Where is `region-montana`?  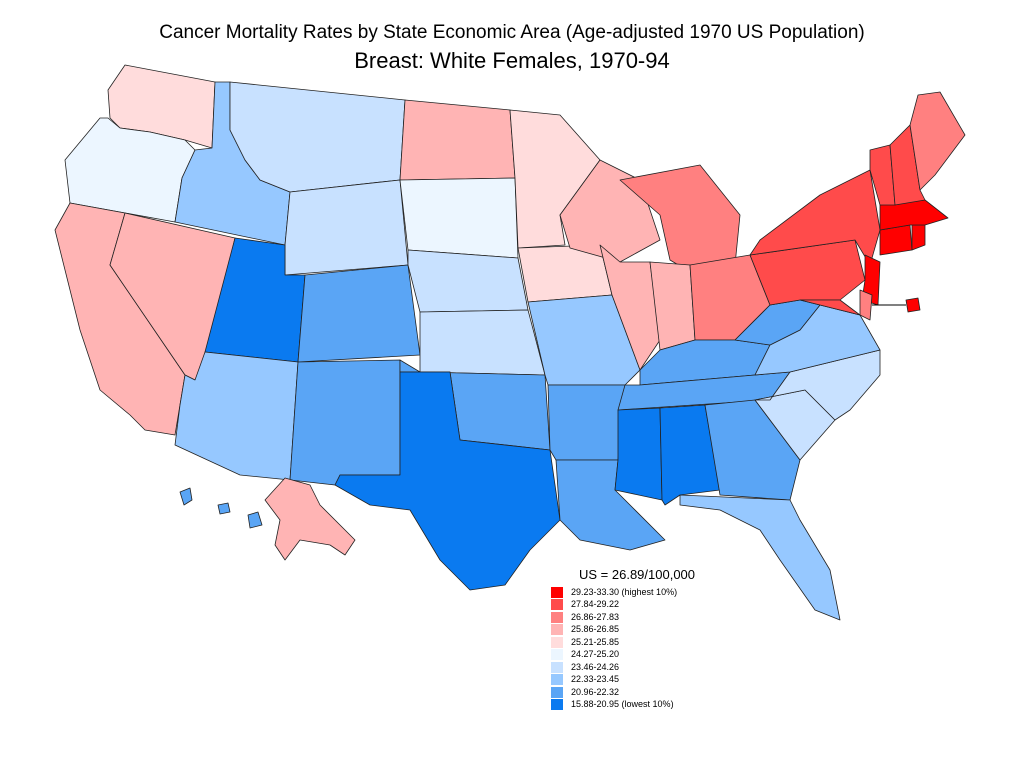 region-montana is located at coordinates (317, 137).